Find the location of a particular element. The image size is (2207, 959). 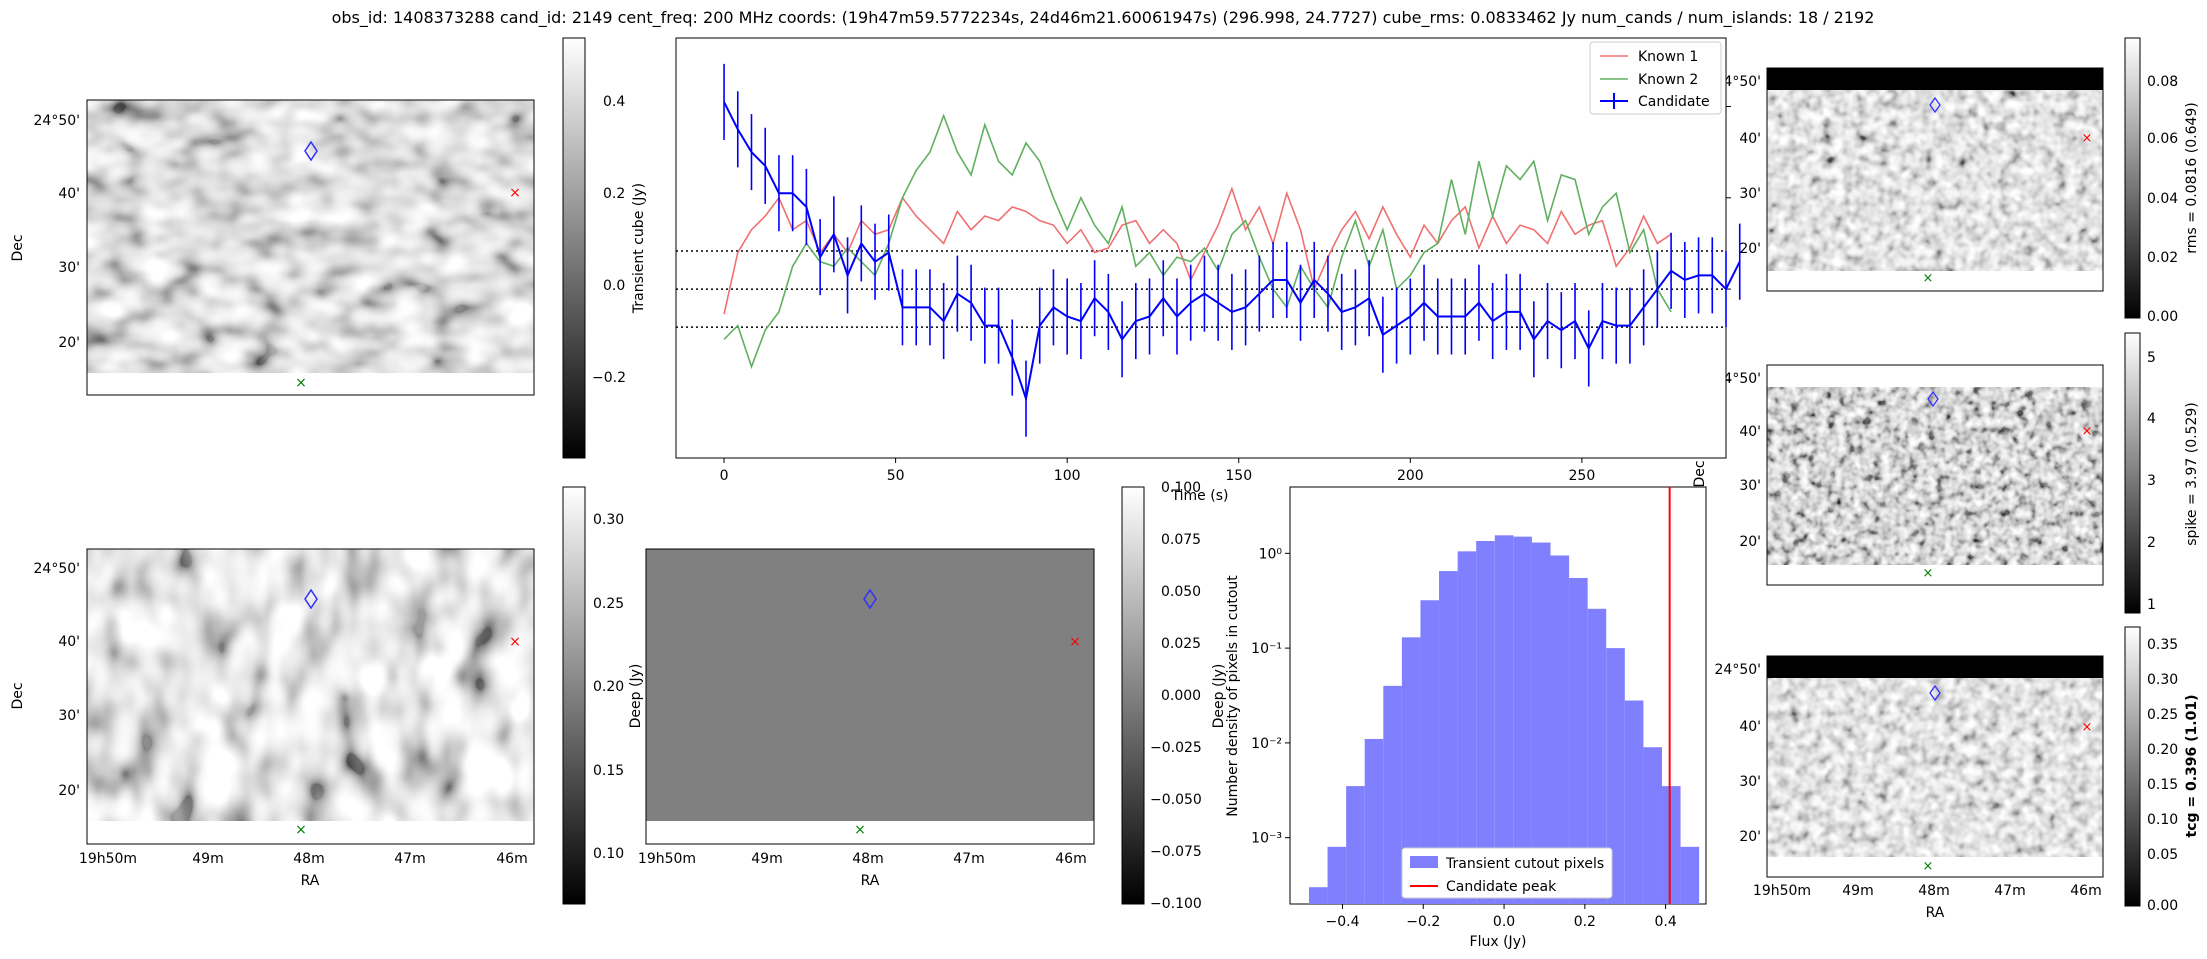

dec-tick-label: 30' is located at coordinates (69, 268).